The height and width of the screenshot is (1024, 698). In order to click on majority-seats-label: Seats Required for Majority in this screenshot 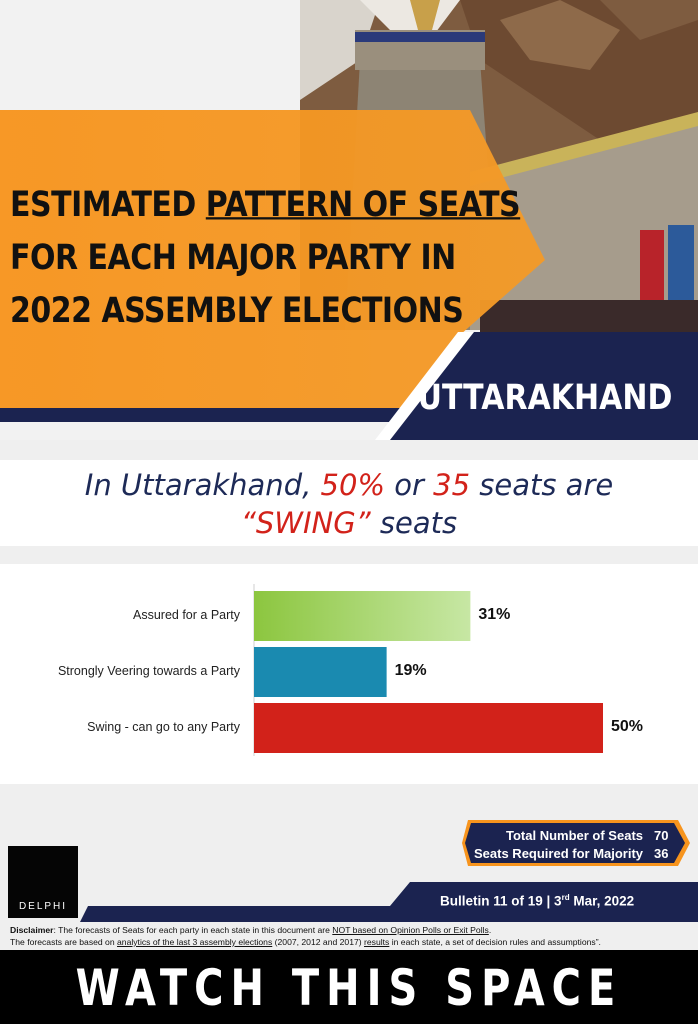, I will do `click(559, 853)`.